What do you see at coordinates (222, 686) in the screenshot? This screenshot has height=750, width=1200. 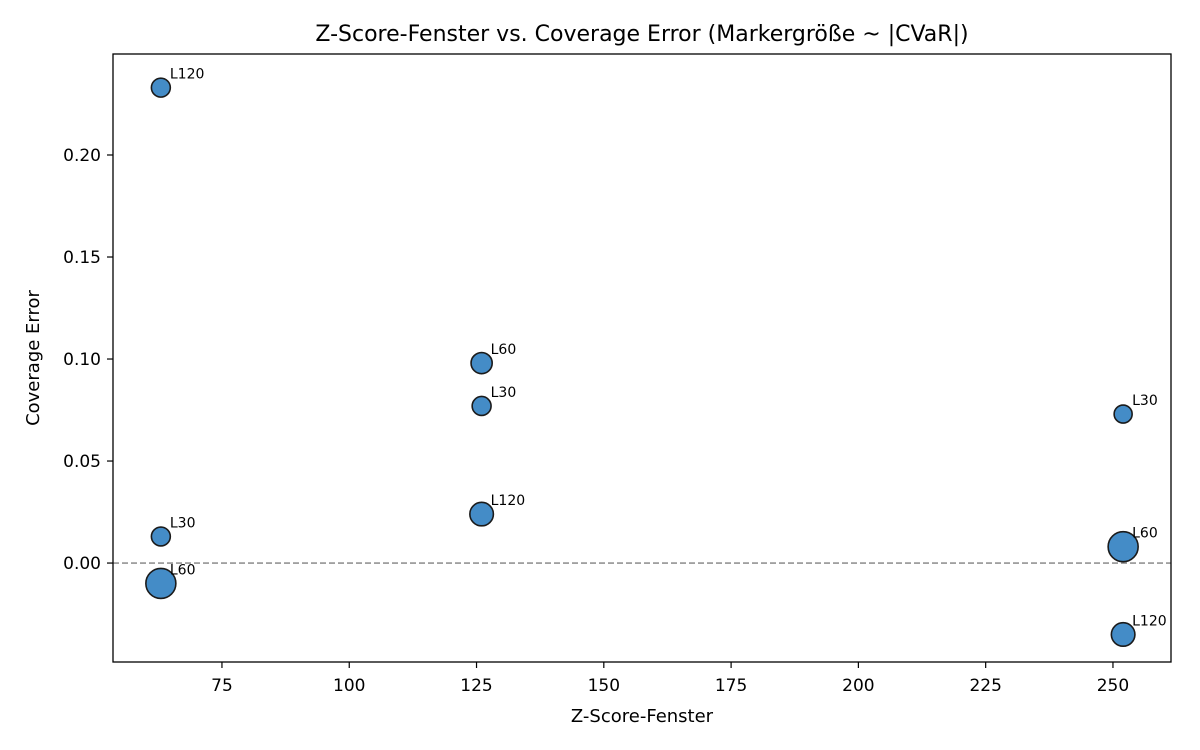 I see `x-tick-label-0: 75` at bounding box center [222, 686].